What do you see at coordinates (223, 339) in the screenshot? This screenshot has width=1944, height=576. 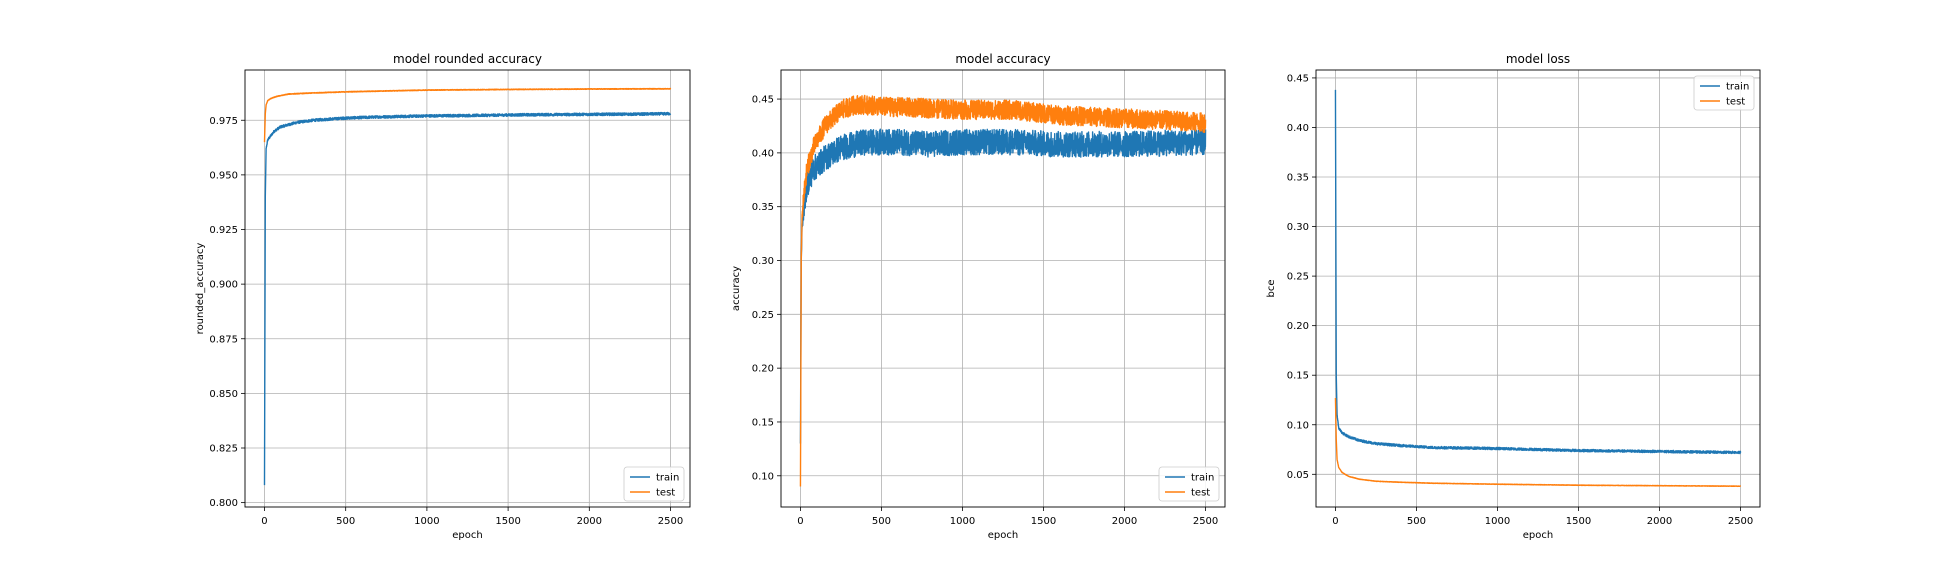 I see `y-tick-label: 0.875` at bounding box center [223, 339].